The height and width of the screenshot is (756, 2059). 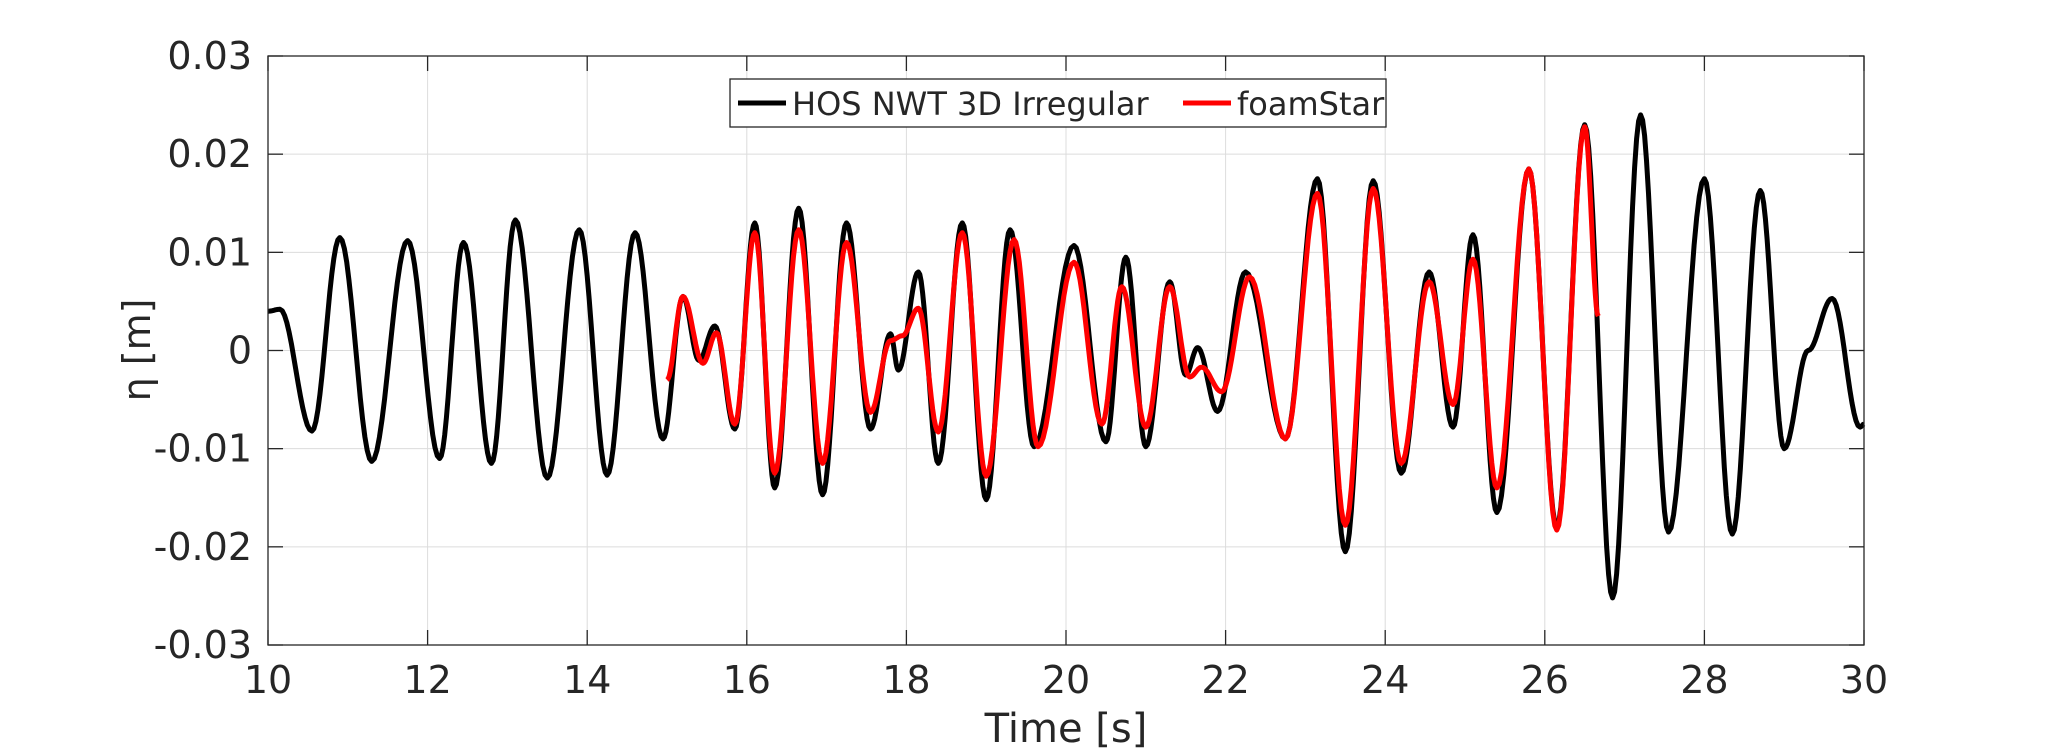 What do you see at coordinates (209, 56) in the screenshot?
I see `y-tick-label: 0.03` at bounding box center [209, 56].